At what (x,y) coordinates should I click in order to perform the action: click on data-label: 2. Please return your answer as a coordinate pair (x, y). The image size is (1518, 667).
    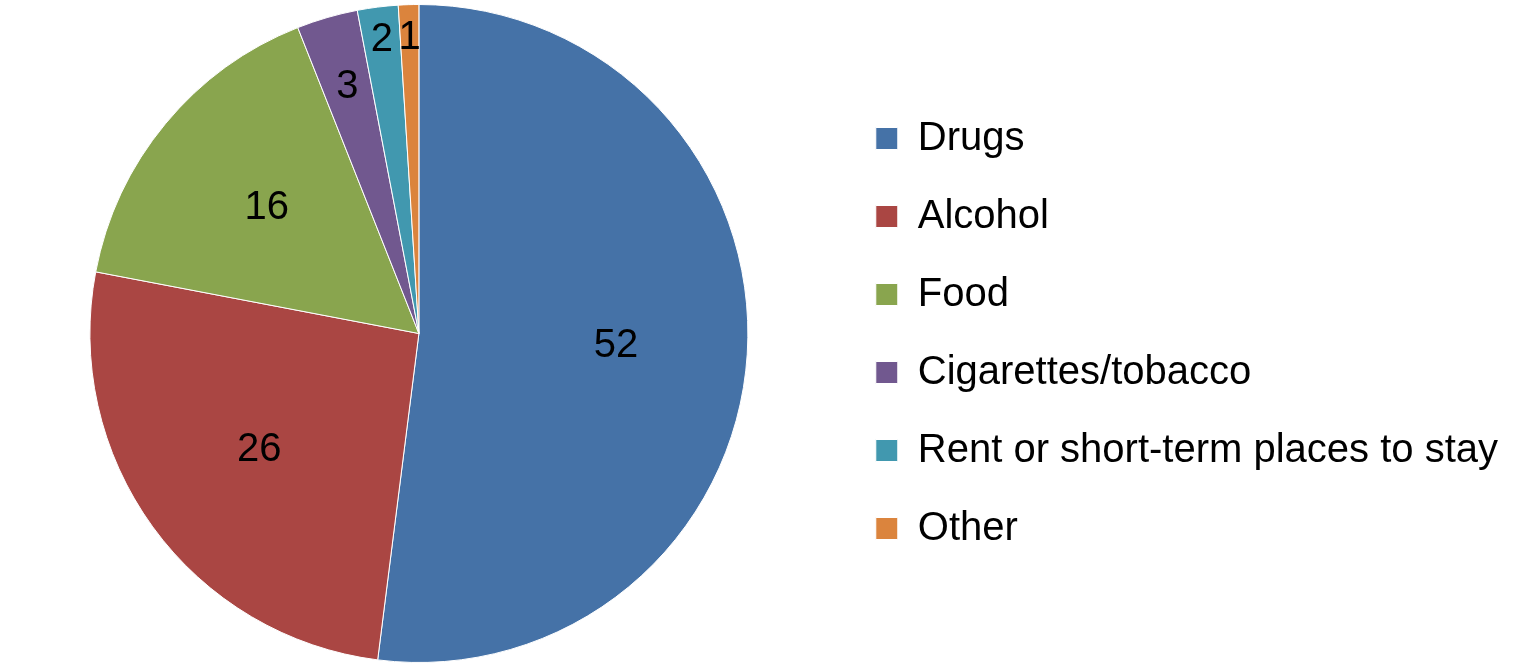
    Looking at the image, I should click on (381, 36).